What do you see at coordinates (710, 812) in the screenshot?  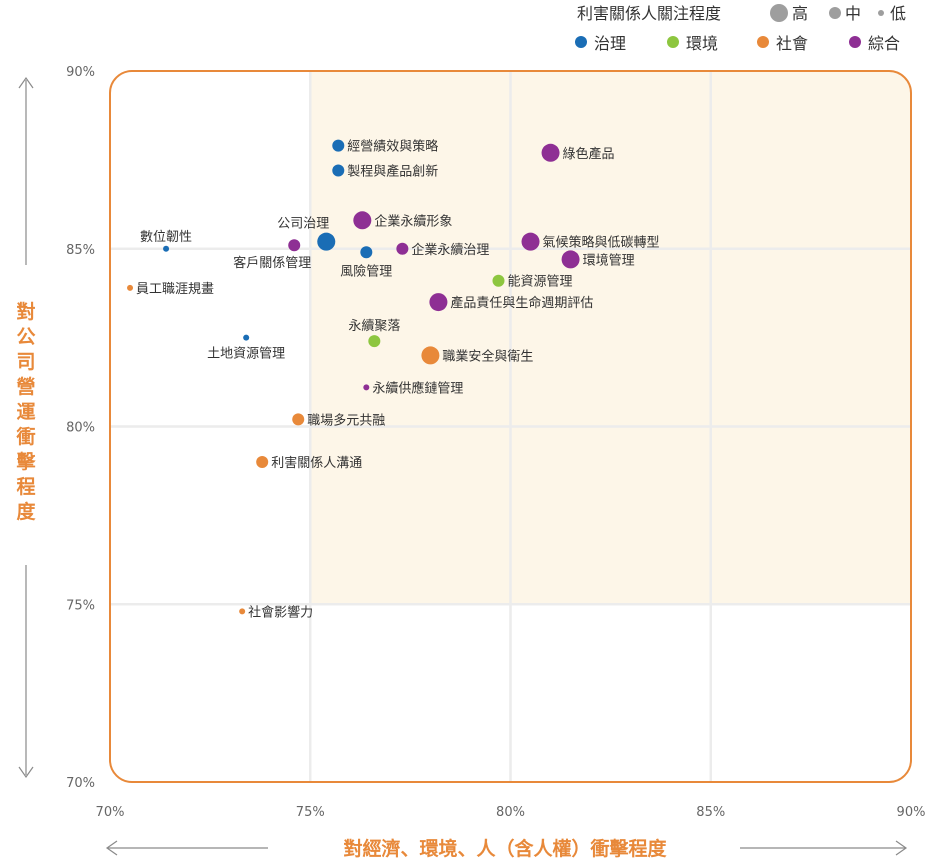 I see `x-tick-label: 85%` at bounding box center [710, 812].